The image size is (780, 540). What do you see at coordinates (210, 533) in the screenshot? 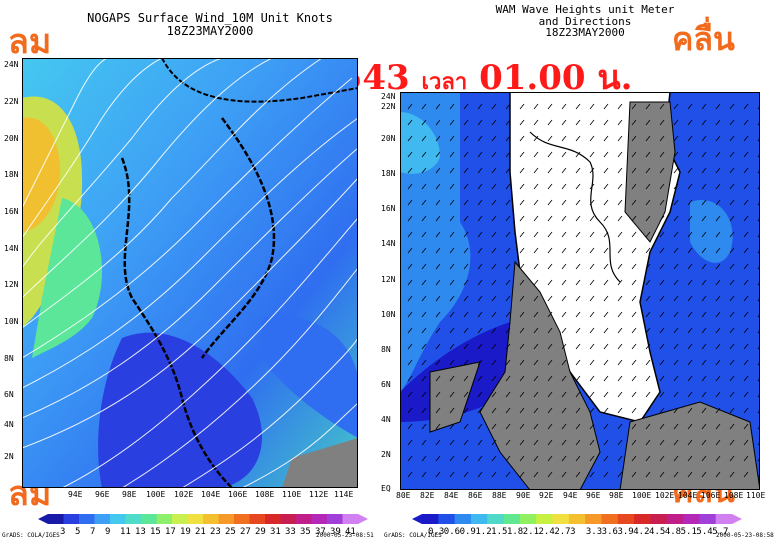
I see `left-colorbar-values: 3 5 7 9 11 13 15 17 19 21 23 25 27 29 31 33 35 37 39 41` at bounding box center [210, 533].